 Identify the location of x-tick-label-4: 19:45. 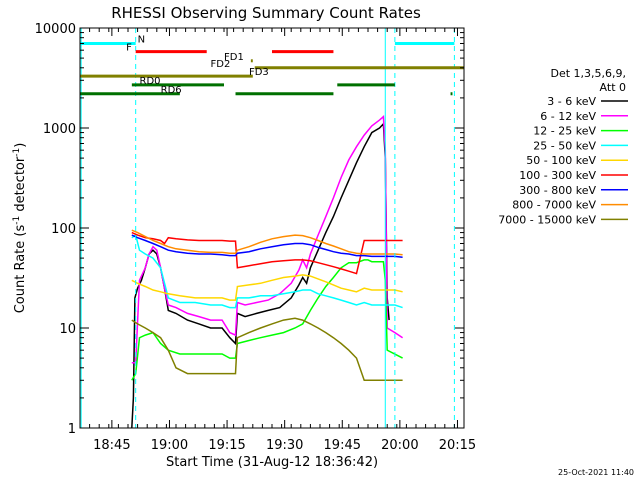
(342, 445).